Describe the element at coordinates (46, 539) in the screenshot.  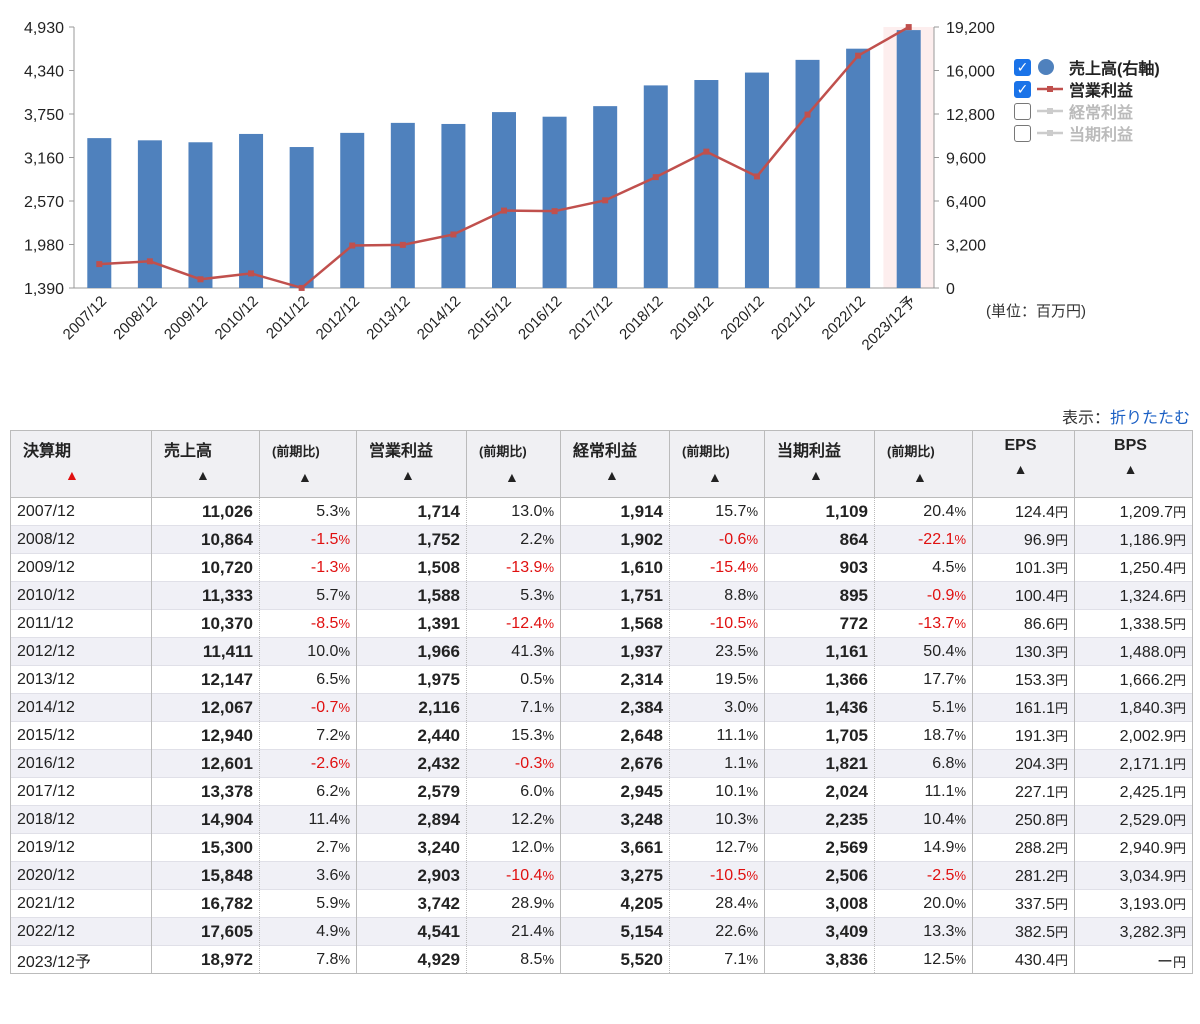
I see `period-cell-value: 2008/12` at that location.